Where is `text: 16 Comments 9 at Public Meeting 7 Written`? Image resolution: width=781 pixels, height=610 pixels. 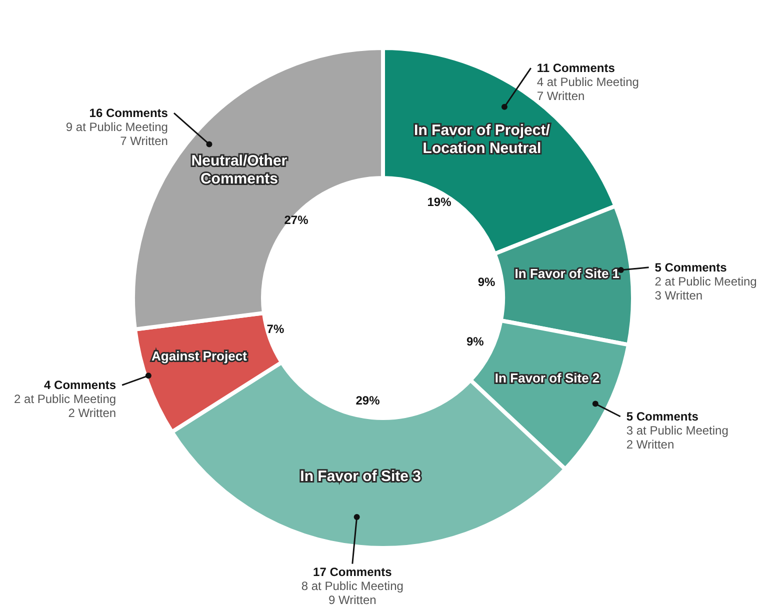
text: 16 Comments 9 at Public Meeting 7 Written is located at coordinates (117, 127).